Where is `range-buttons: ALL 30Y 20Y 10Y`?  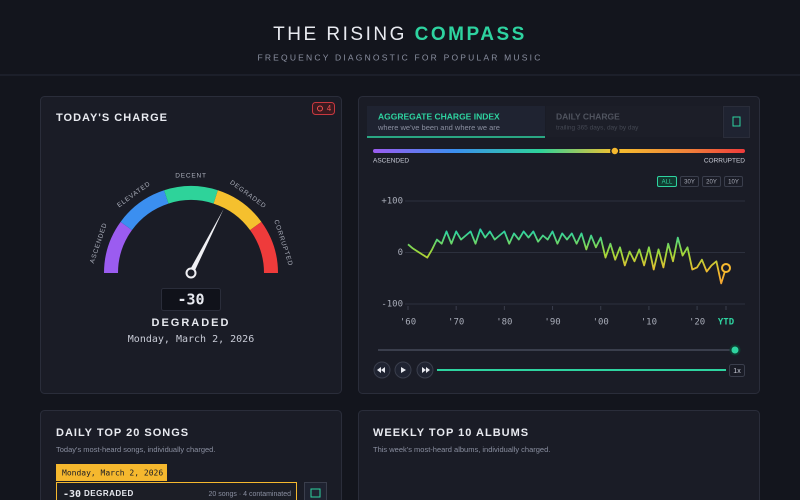
range-buttons: ALL 30Y 20Y 10Y is located at coordinates (700, 181).